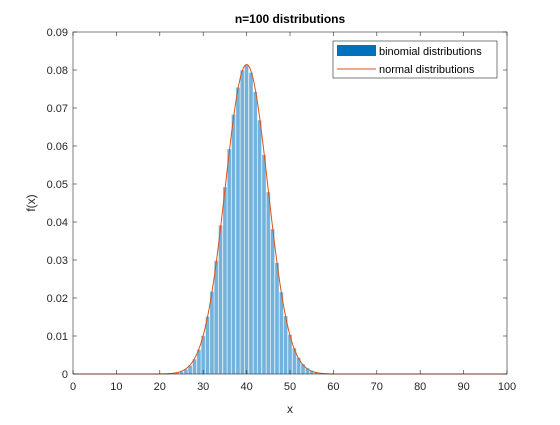 The height and width of the screenshot is (425, 560). Describe the element at coordinates (57, 223) in the screenshot. I see `y-tick-label: 0.04` at that location.